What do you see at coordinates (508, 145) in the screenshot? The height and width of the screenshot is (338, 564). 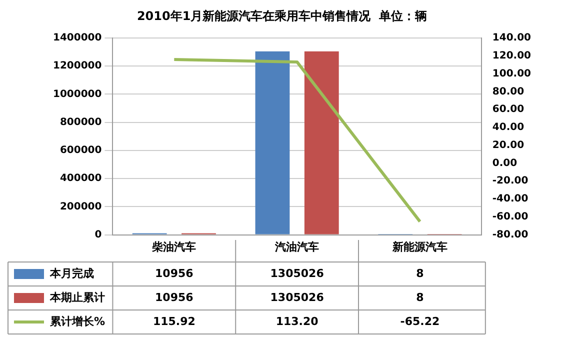 I see `y2-tick-label: 20.00` at bounding box center [508, 145].